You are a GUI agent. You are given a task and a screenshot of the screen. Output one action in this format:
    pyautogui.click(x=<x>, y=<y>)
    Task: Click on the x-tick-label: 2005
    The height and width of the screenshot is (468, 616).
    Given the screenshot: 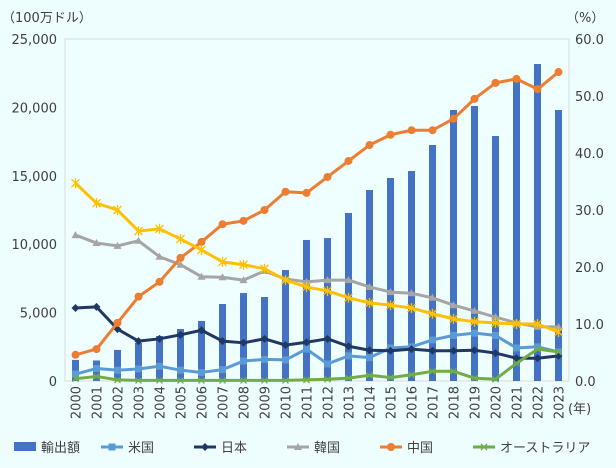 What is the action you would take?
    pyautogui.click(x=182, y=402)
    